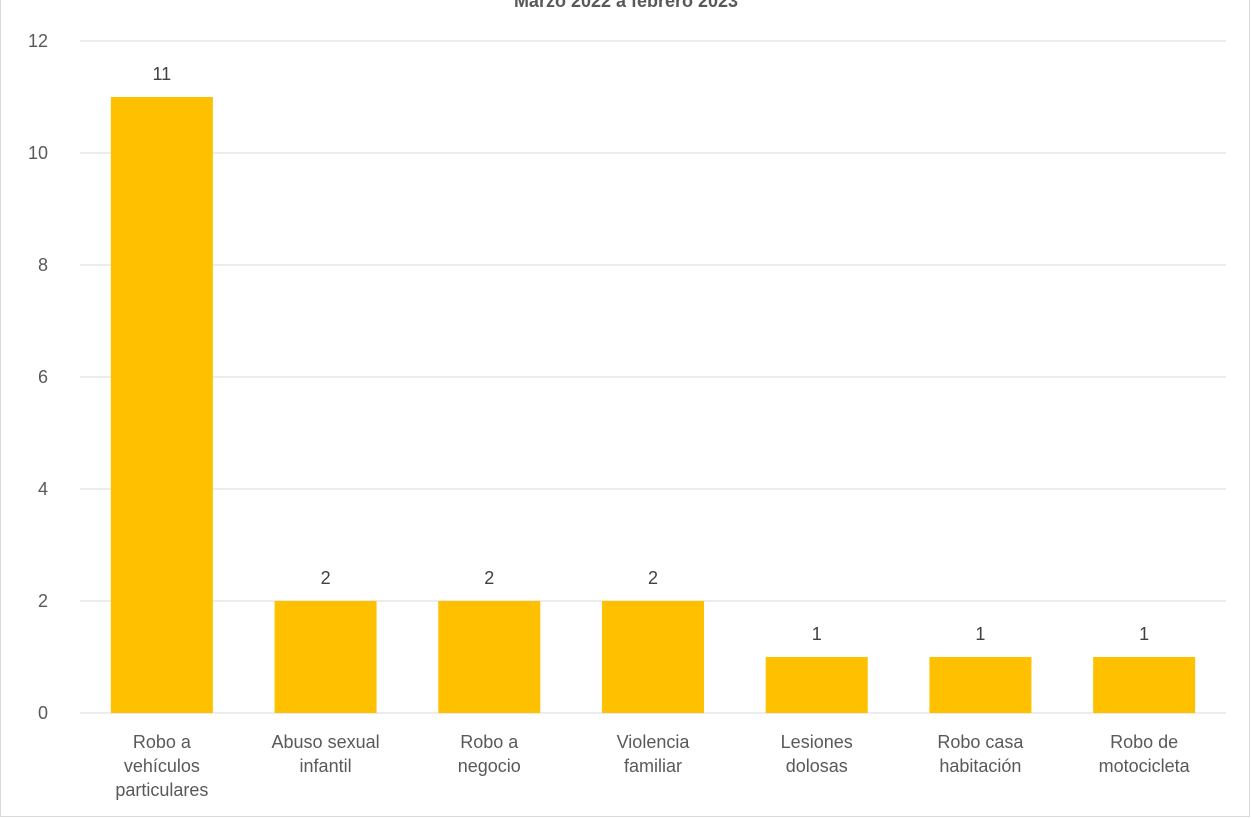 The image size is (1252, 819). I want to click on y-tick-label: 6, so click(43, 377).